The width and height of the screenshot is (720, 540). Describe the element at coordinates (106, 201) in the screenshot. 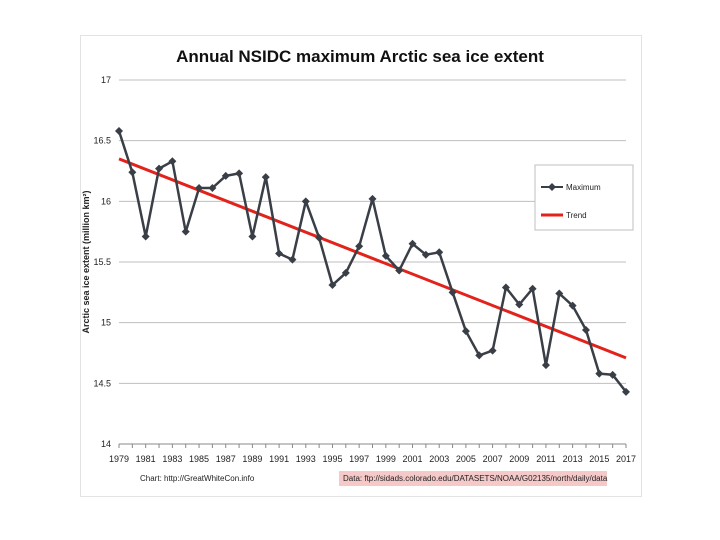

I see `y-tick-label: 16` at that location.